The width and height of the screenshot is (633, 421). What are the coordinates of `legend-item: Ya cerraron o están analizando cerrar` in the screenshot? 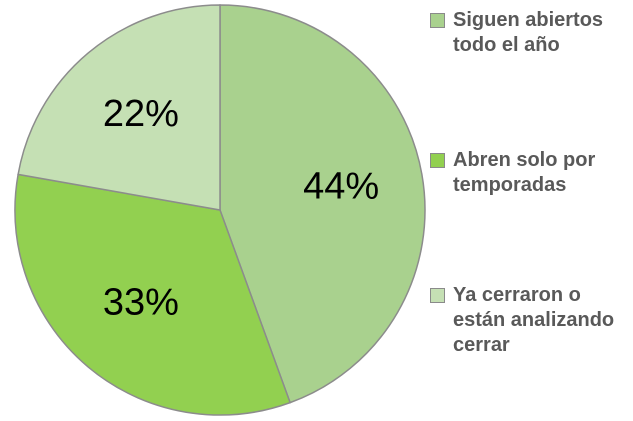 It's located at (530, 320).